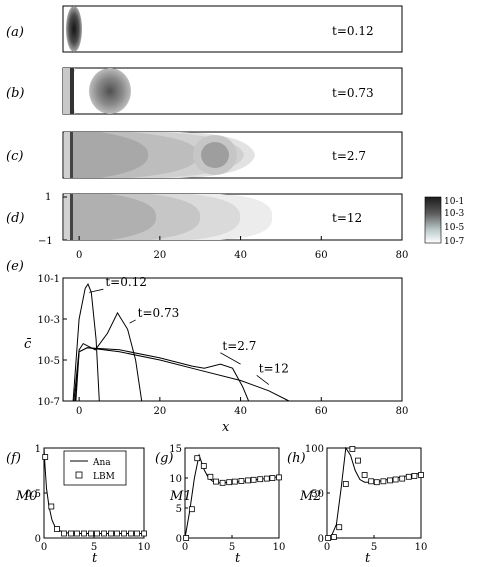 The width and height of the screenshot is (490, 567). Describe the element at coordinates (44, 547) in the screenshot. I see `panel-f-xtick-label: 0` at that location.